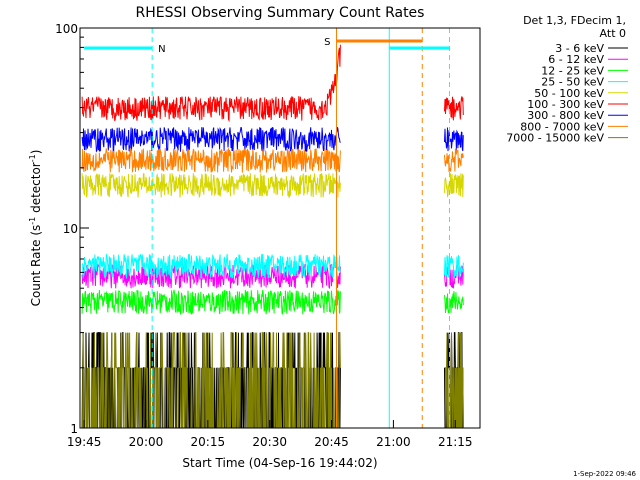 The height and width of the screenshot is (480, 640). What do you see at coordinates (84, 442) in the screenshot?
I see `x-tick-label-1: 19:45` at bounding box center [84, 442].